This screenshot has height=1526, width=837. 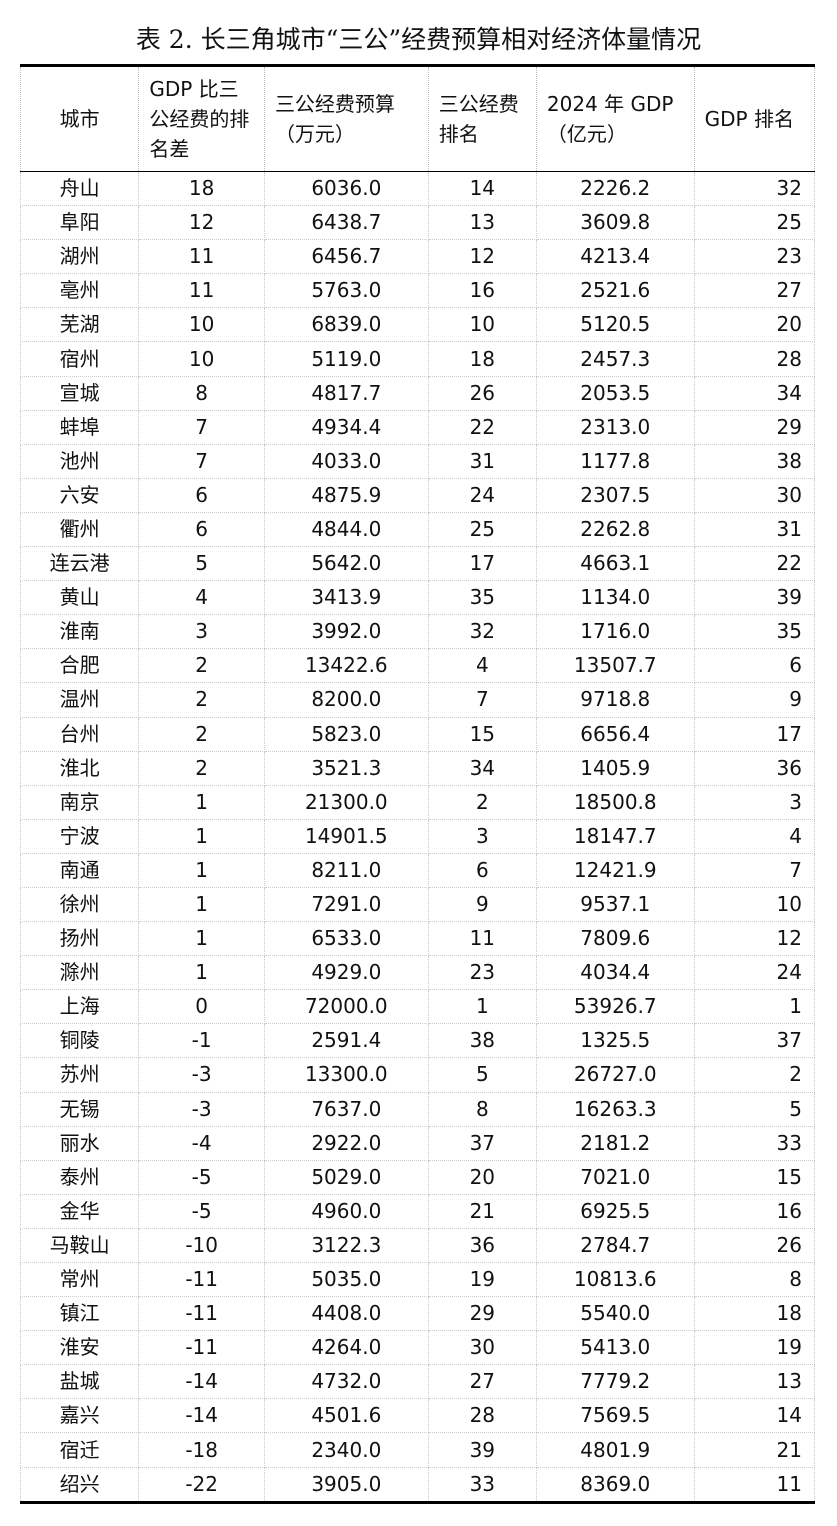 I want to click on table-row: 苏州 -3 13300.0 5 26727.0 2, so click(x=417, y=1075).